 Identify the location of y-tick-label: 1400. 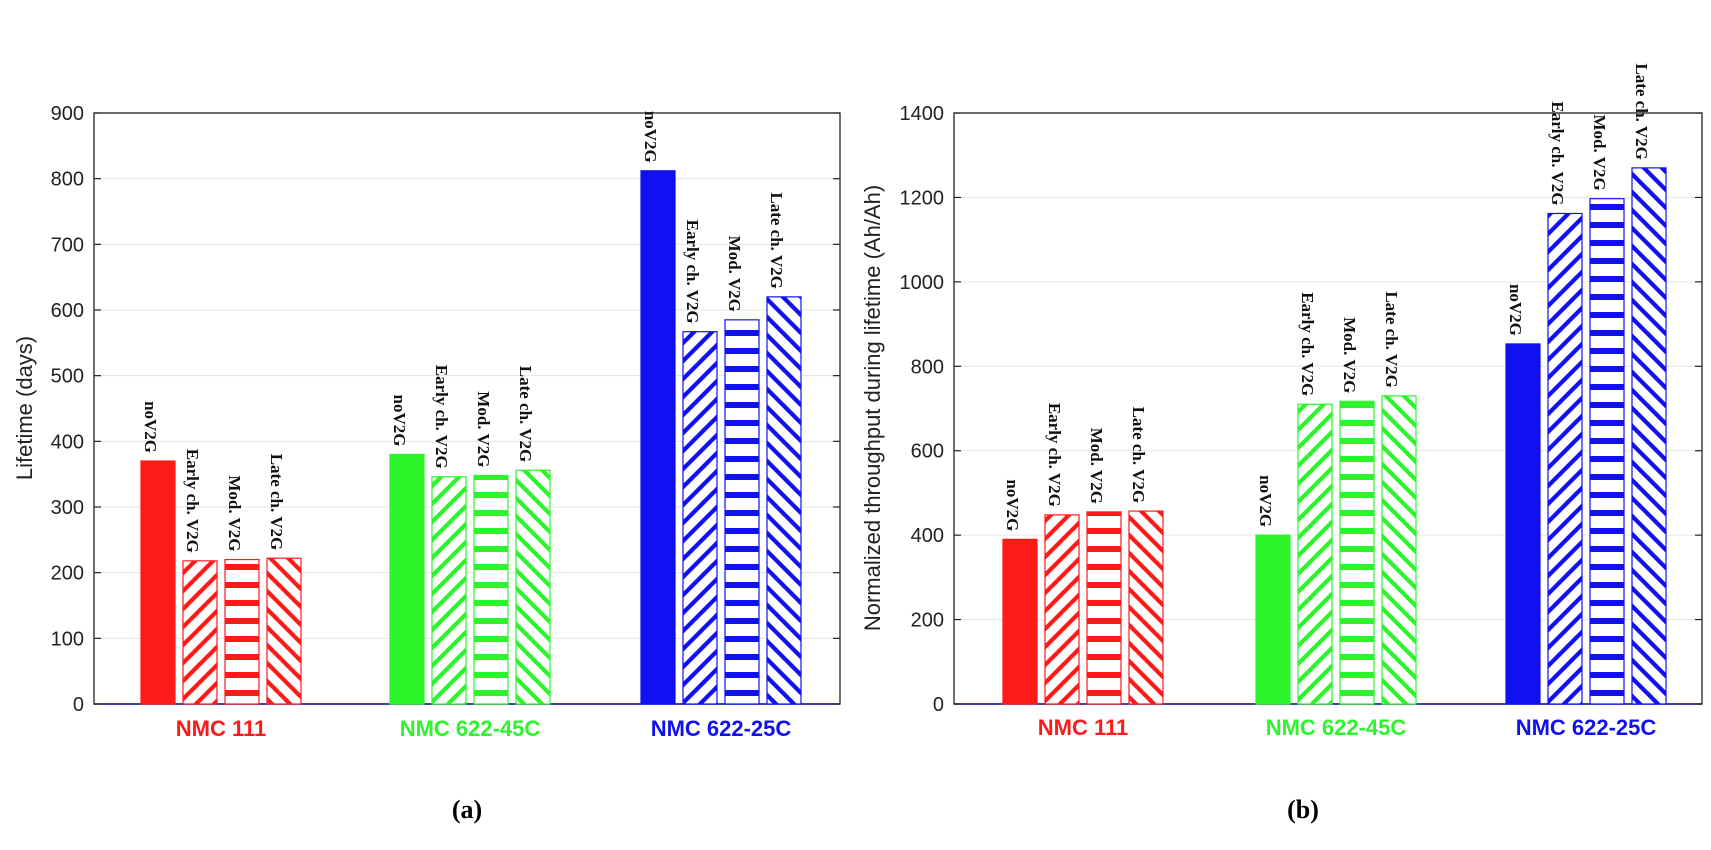
(922, 114).